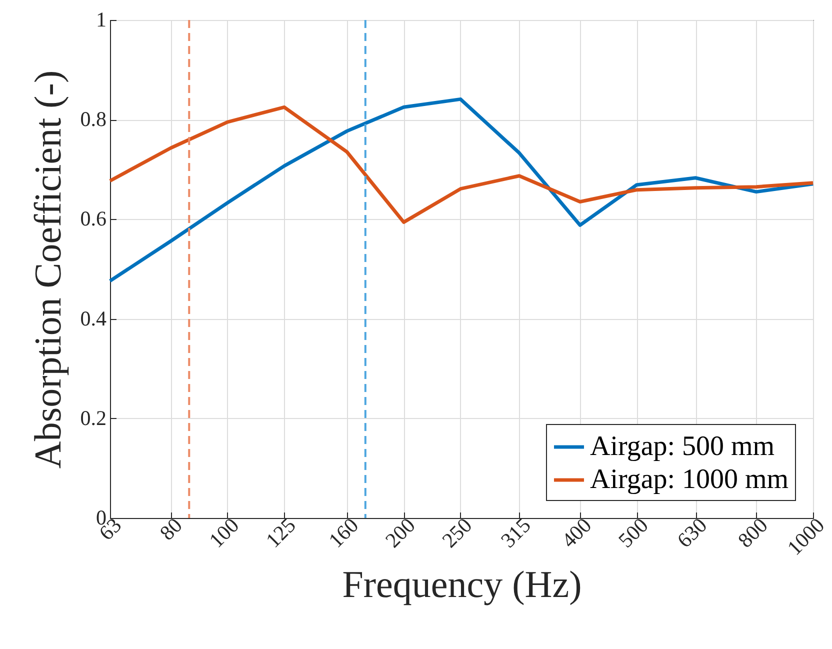 Image resolution: width=832 pixels, height=649 pixels. I want to click on y-tick-label: 1, so click(101, 20).